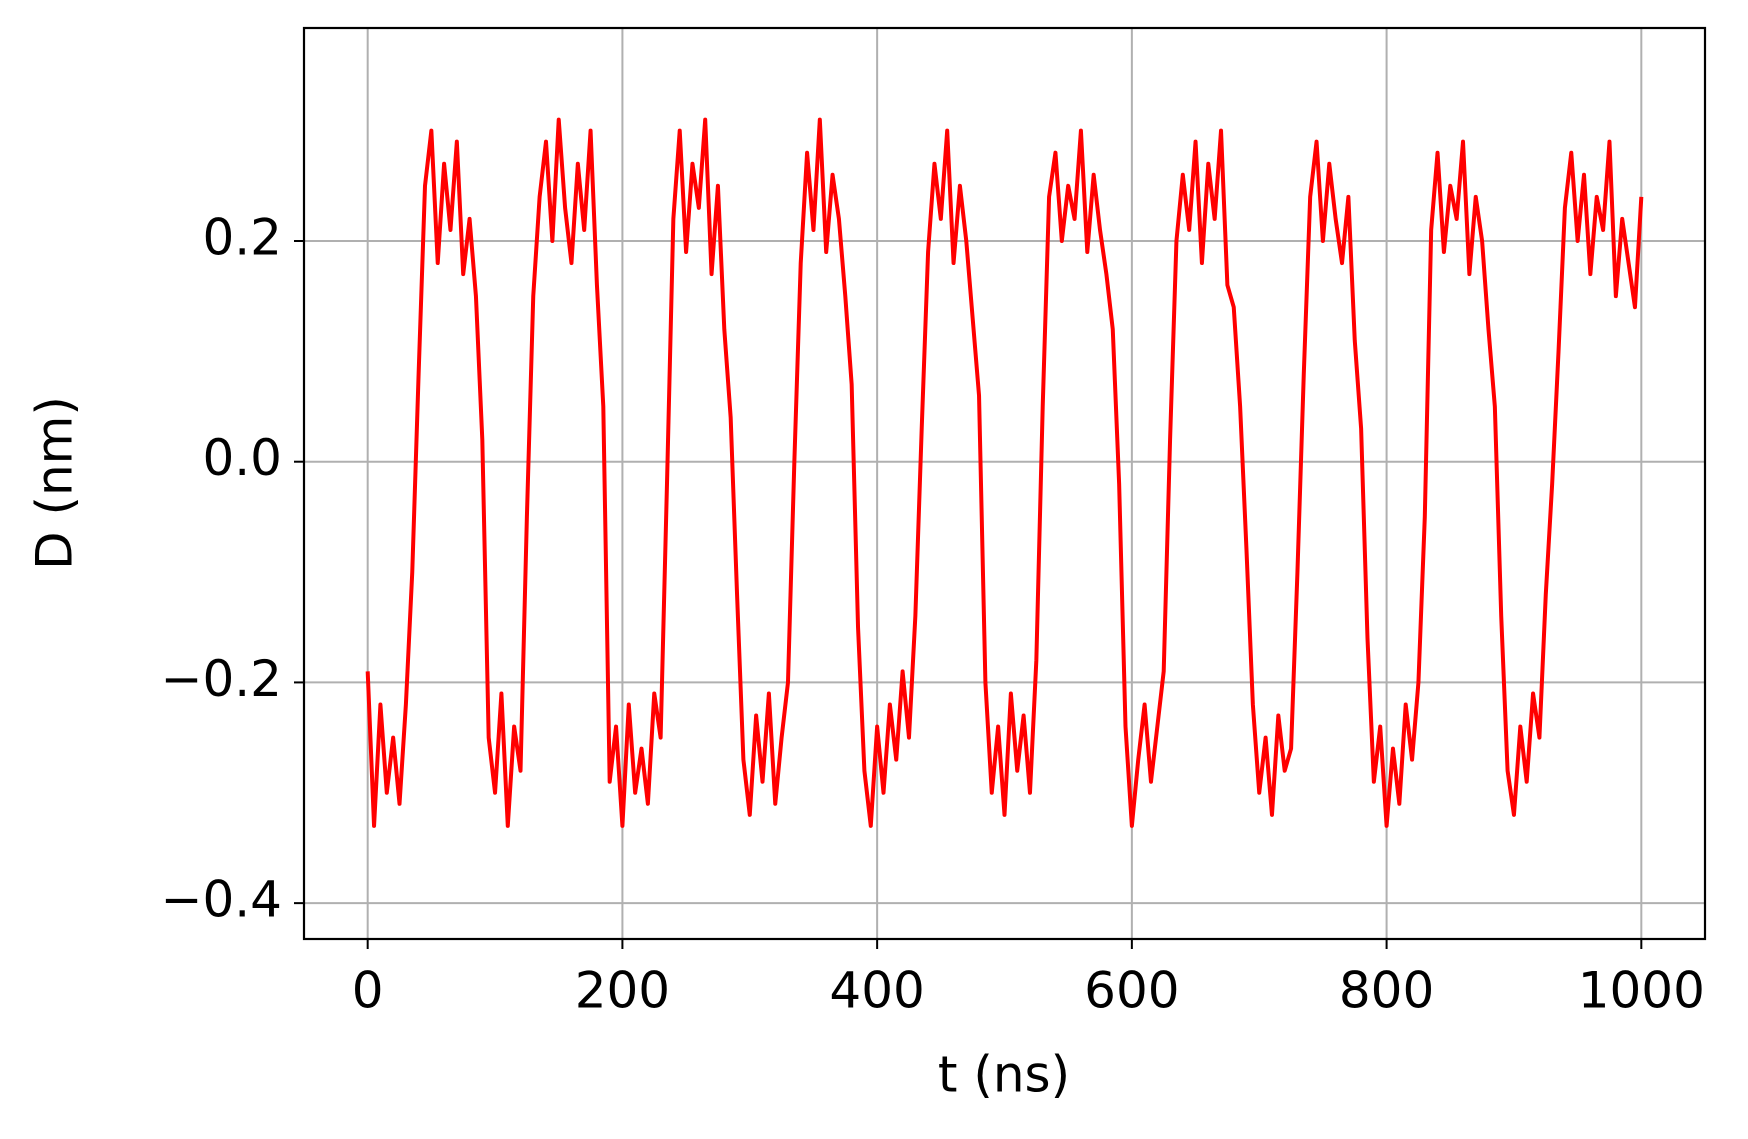  Describe the element at coordinates (242, 237) in the screenshot. I see `y-tick-label: 0.2` at that location.